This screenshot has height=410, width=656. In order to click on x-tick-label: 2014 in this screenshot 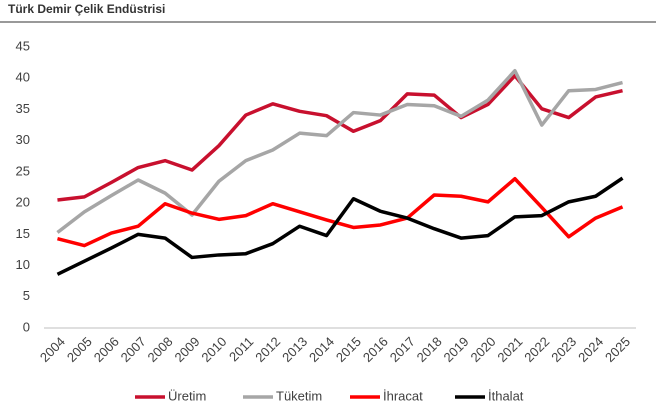, I will do `click(321, 349)`.